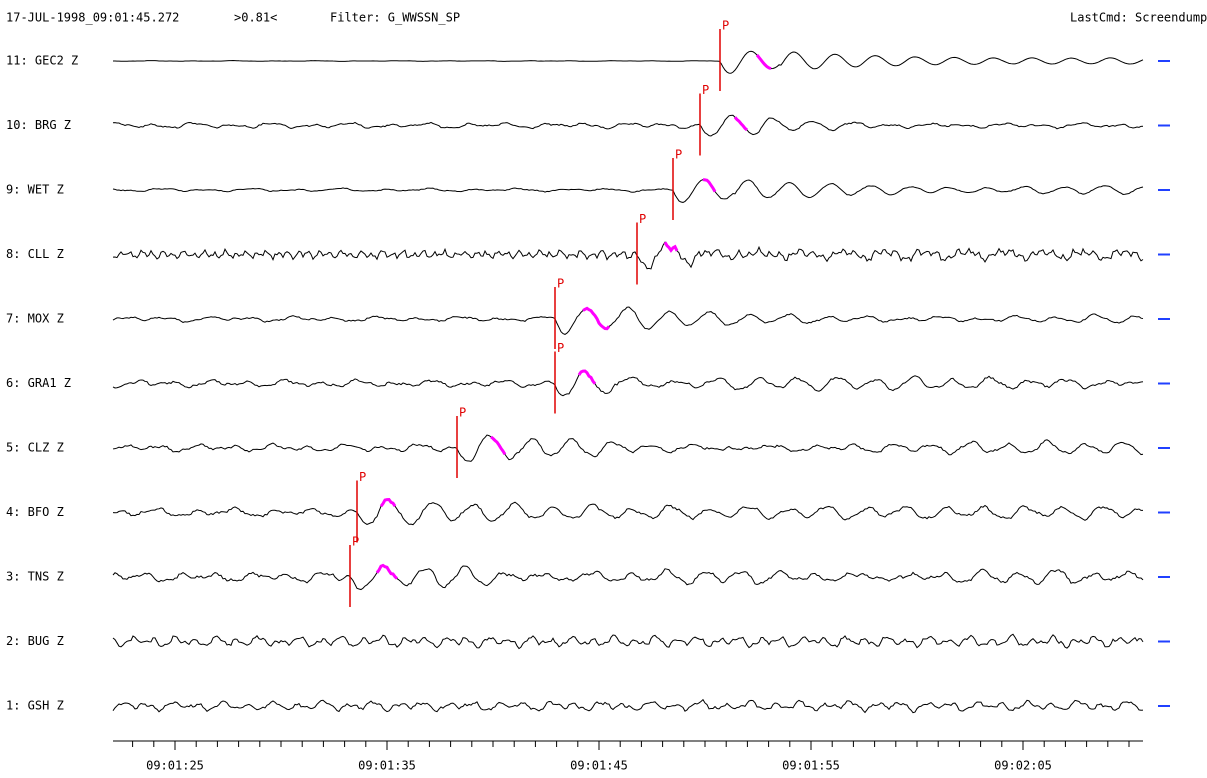 Image resolution: width=1207 pixels, height=778 pixels. I want to click on time-label: 09:01:25, so click(175, 766).